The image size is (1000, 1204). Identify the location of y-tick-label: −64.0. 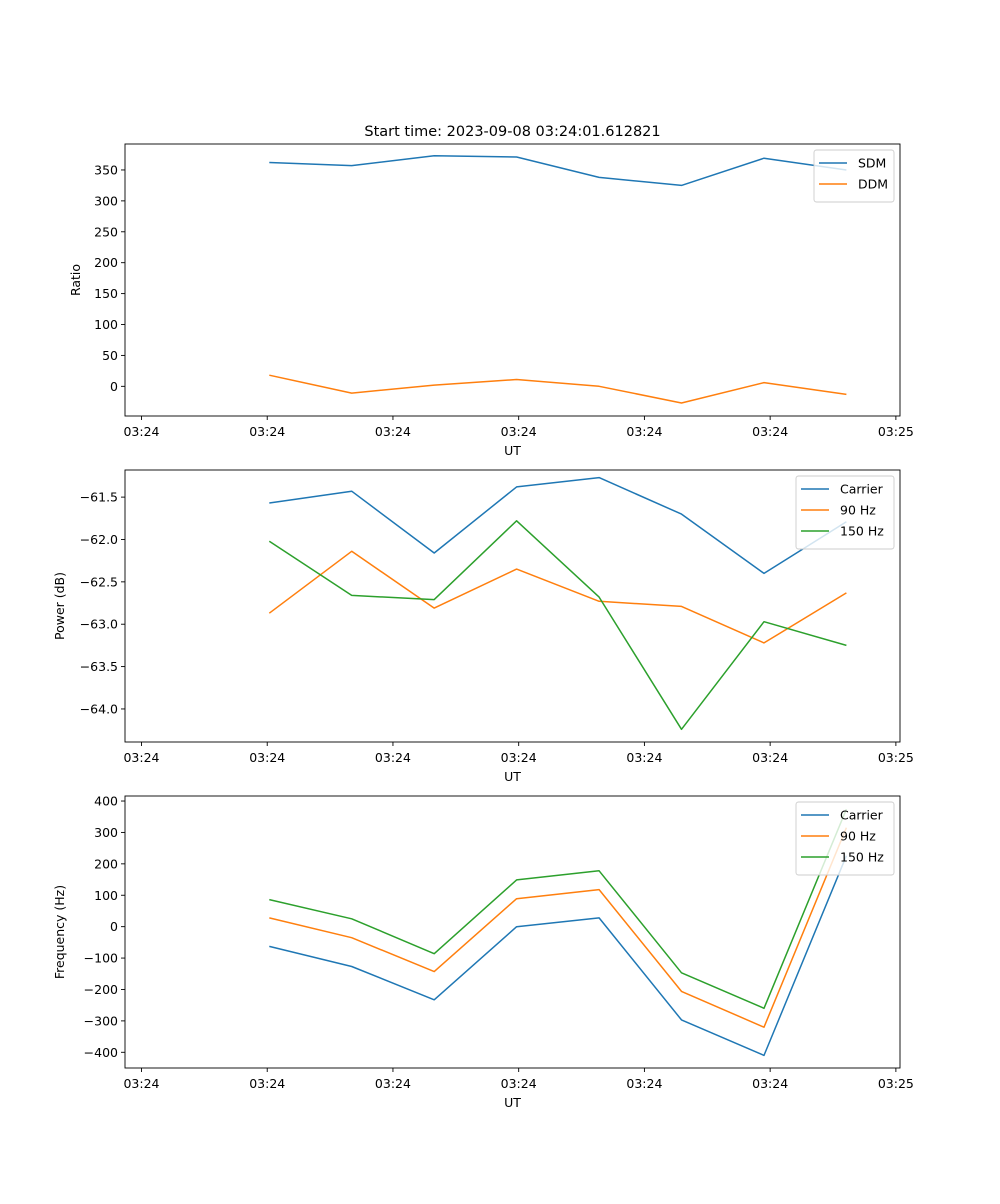
(99, 708).